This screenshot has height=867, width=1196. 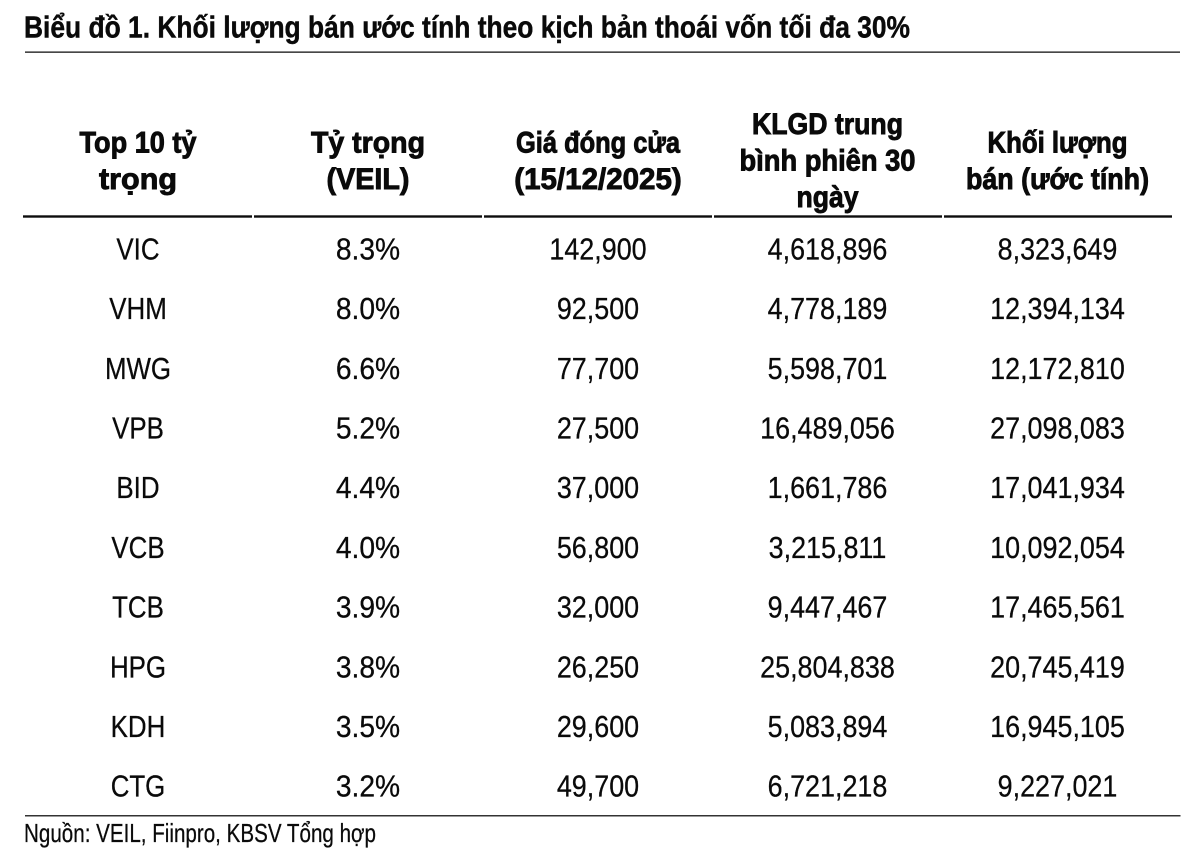 I want to click on svg-text: Giá đóng cửa, so click(x=598, y=143).